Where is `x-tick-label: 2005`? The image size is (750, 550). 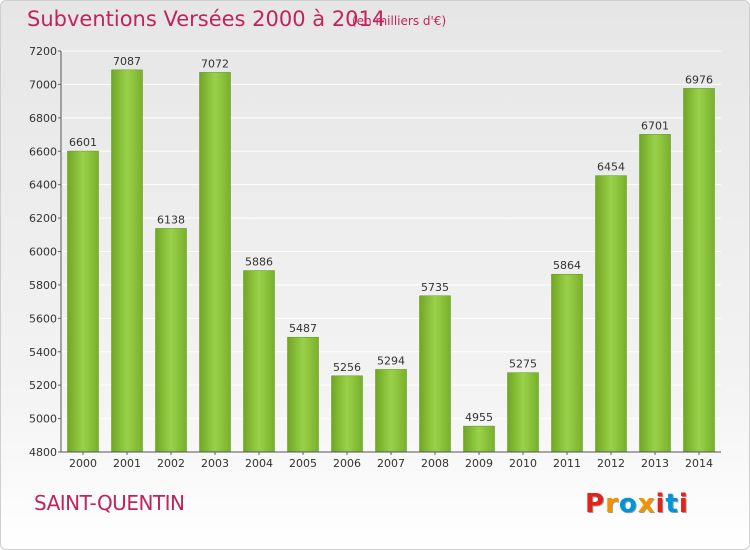 x-tick-label: 2005 is located at coordinates (303, 463).